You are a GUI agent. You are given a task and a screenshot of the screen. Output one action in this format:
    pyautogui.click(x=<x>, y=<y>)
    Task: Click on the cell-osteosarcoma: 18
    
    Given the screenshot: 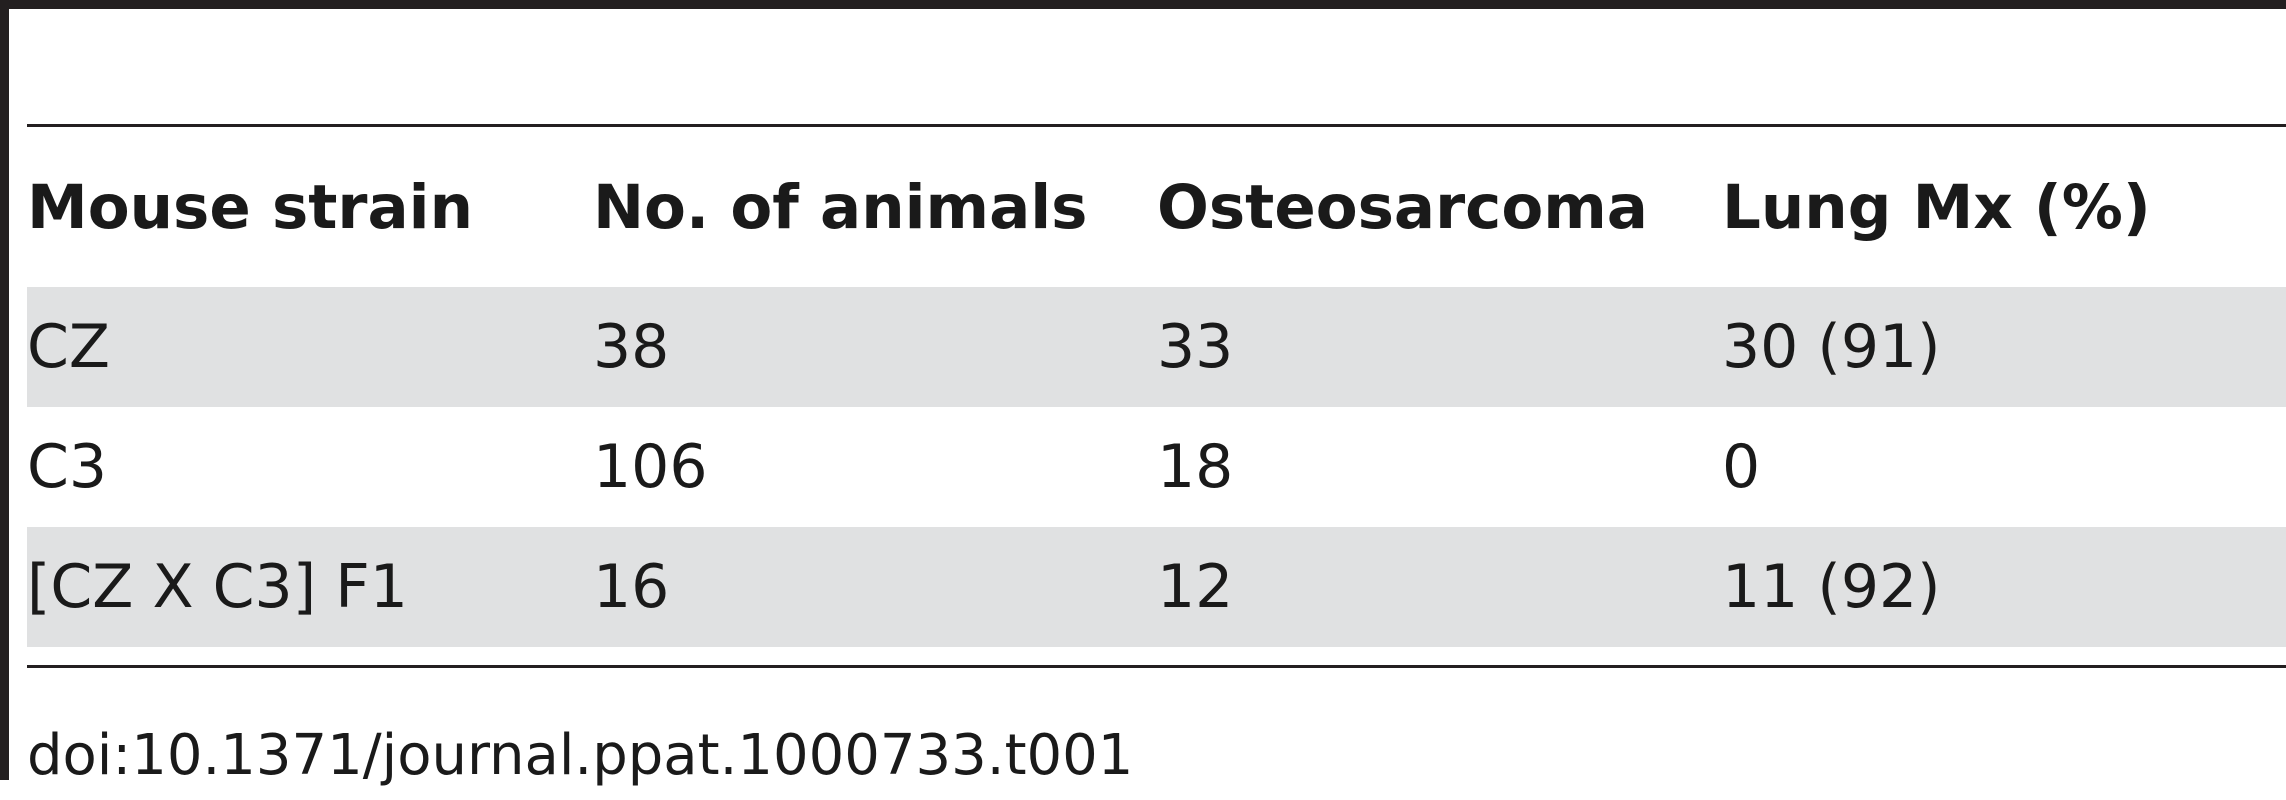 What is the action you would take?
    pyautogui.click(x=1195, y=467)
    